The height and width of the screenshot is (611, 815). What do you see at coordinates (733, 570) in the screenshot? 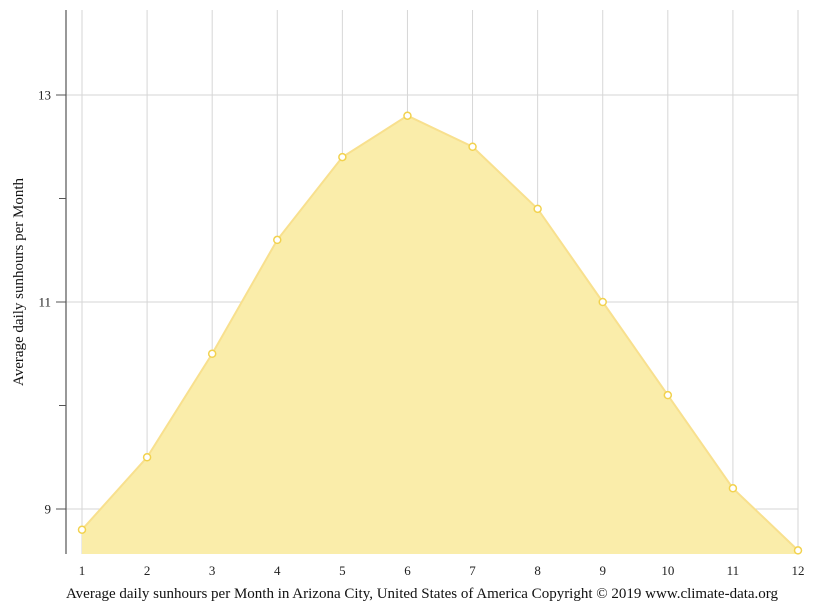
I see `x-tick-label-11: 11` at bounding box center [733, 570].